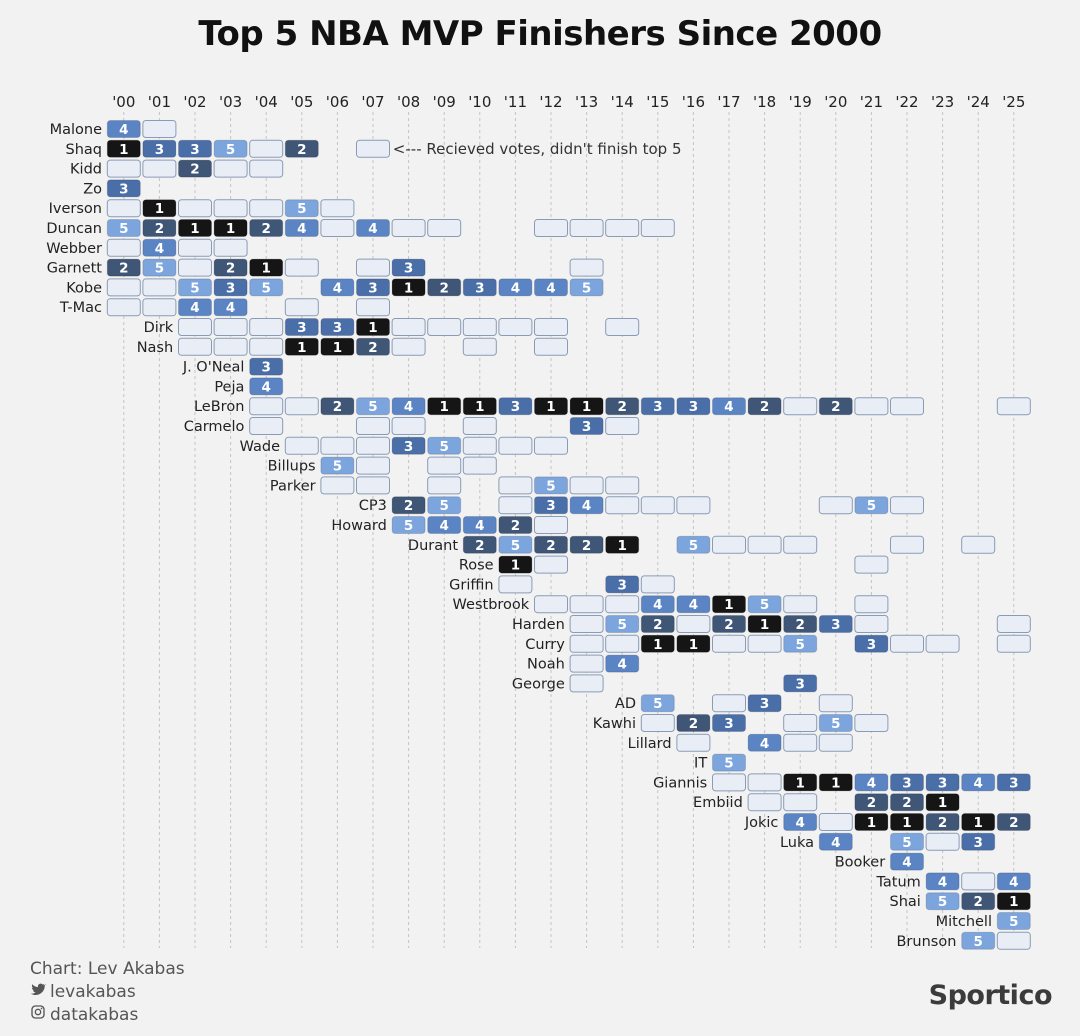  Describe the element at coordinates (904, 902) in the screenshot. I see `player-label: Shai` at that location.